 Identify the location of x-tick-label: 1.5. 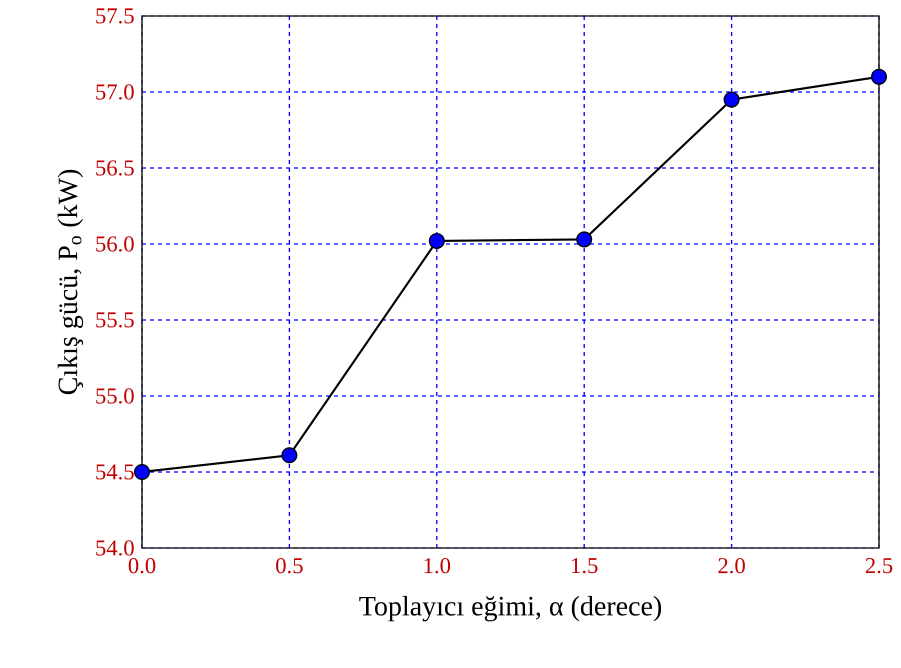
(585, 566).